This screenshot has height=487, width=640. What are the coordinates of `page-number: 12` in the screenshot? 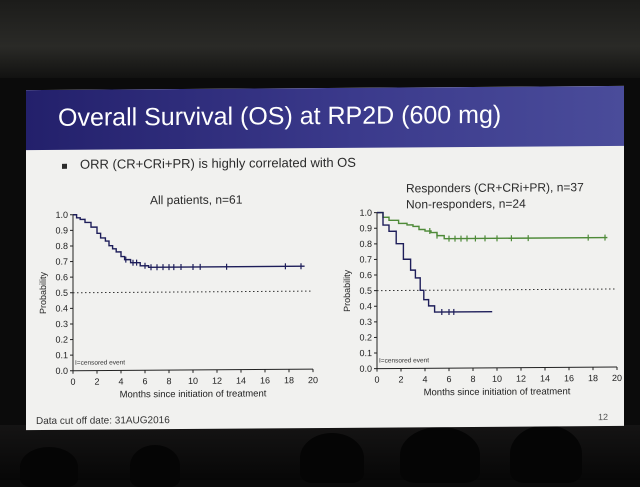 It's located at (603, 417).